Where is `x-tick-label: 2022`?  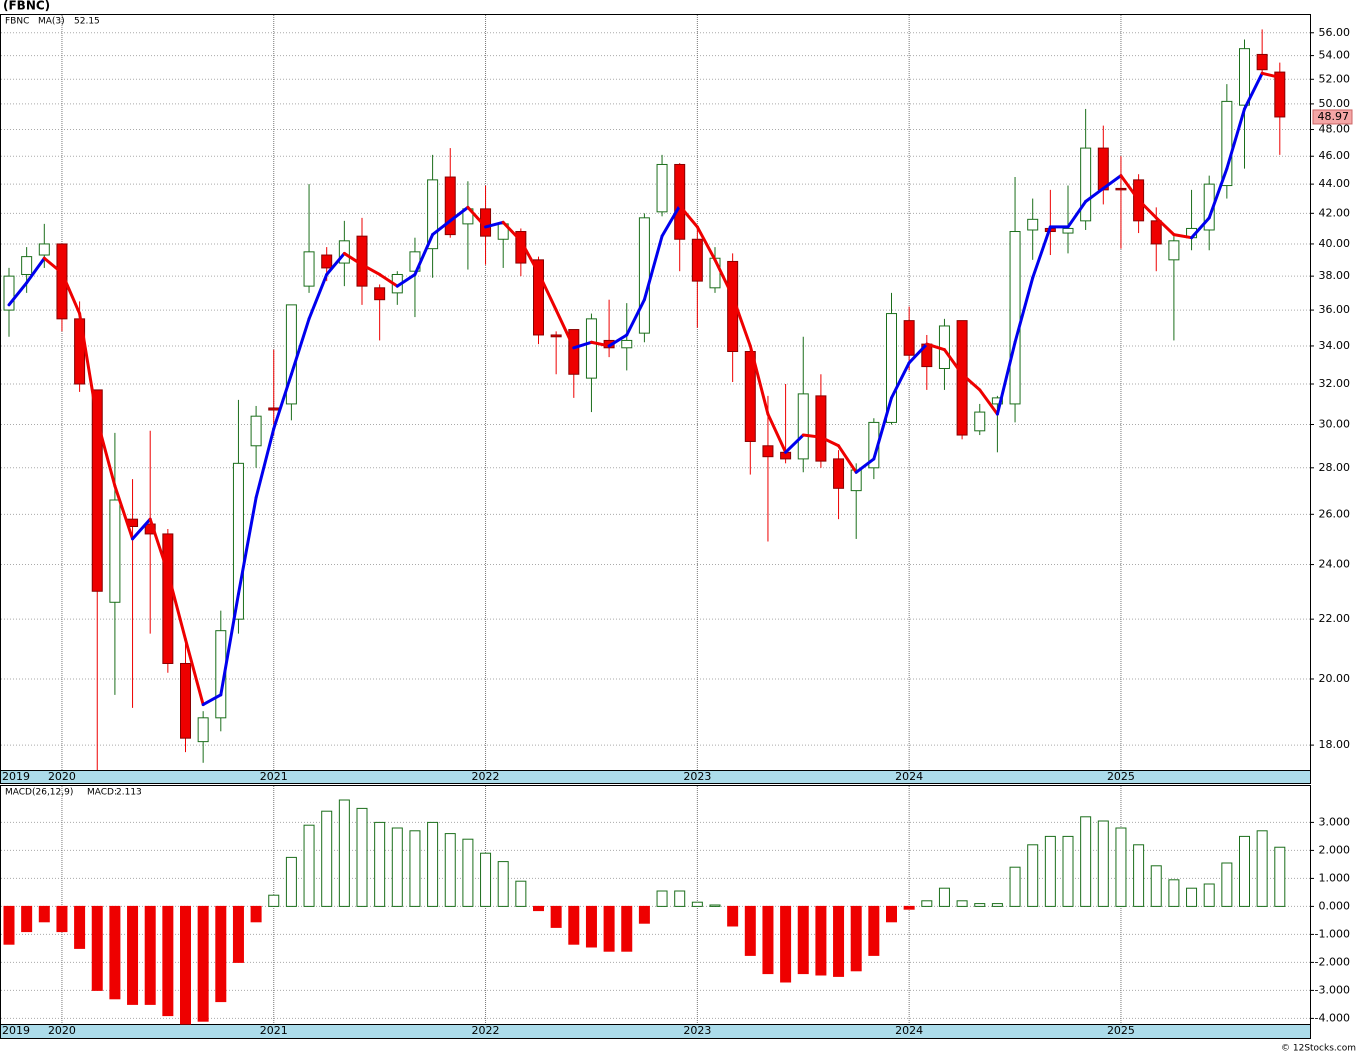
x-tick-label: 2022 is located at coordinates (486, 776).